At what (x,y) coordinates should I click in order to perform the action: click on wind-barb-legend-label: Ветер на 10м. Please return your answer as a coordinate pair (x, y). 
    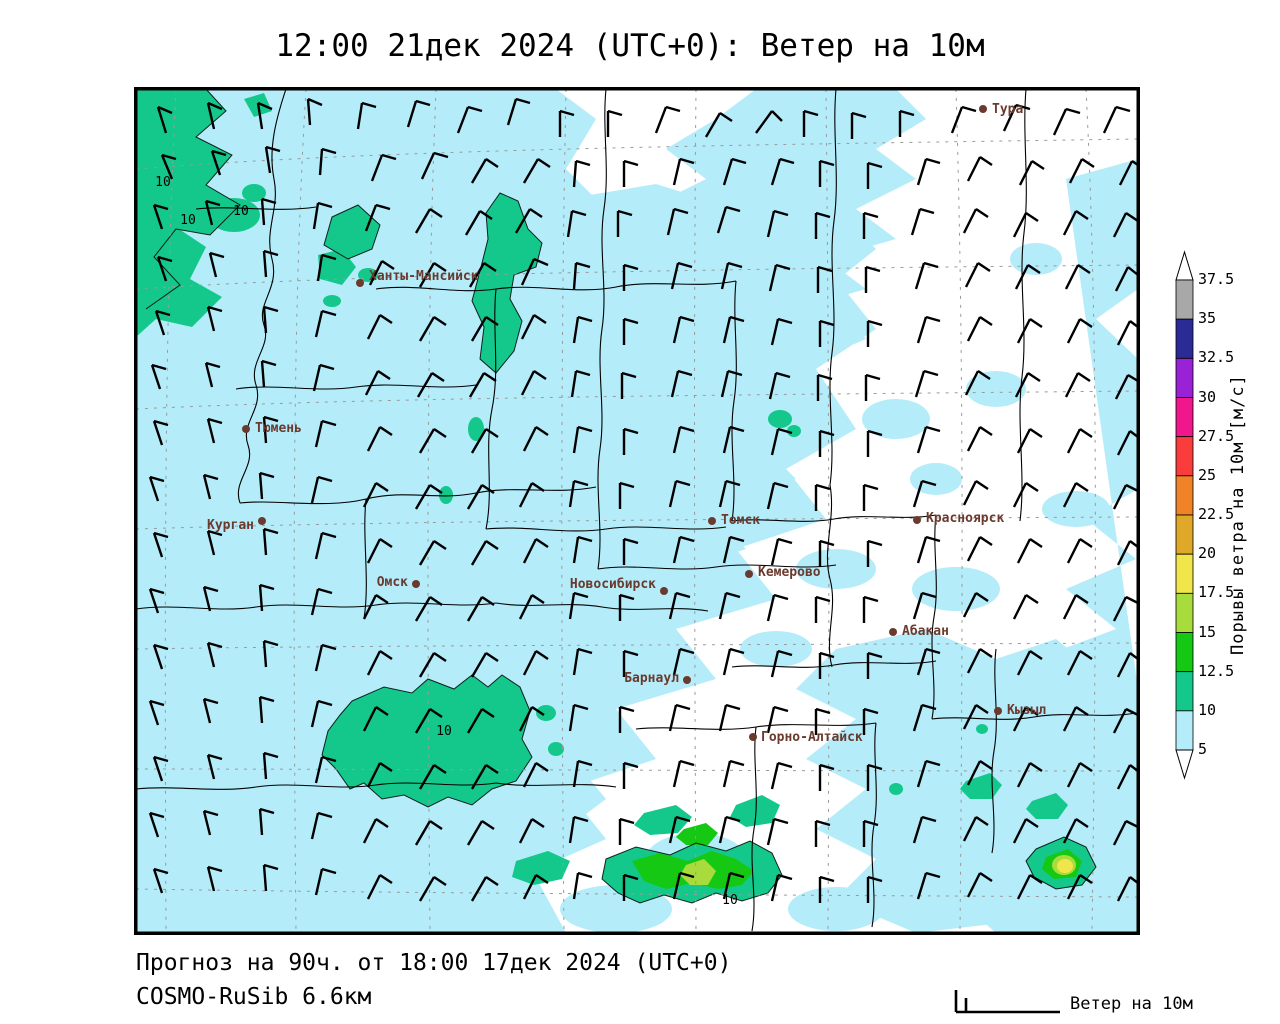
    Looking at the image, I should click on (1131, 1004).